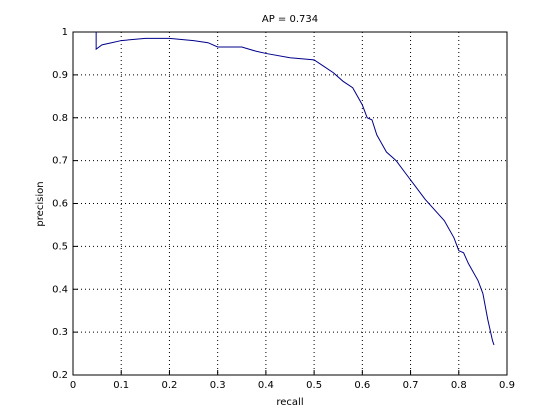 Image resolution: width=560 pixels, height=420 pixels. Describe the element at coordinates (60, 161) in the screenshot. I see `y-tick-label: 0.7` at that location.